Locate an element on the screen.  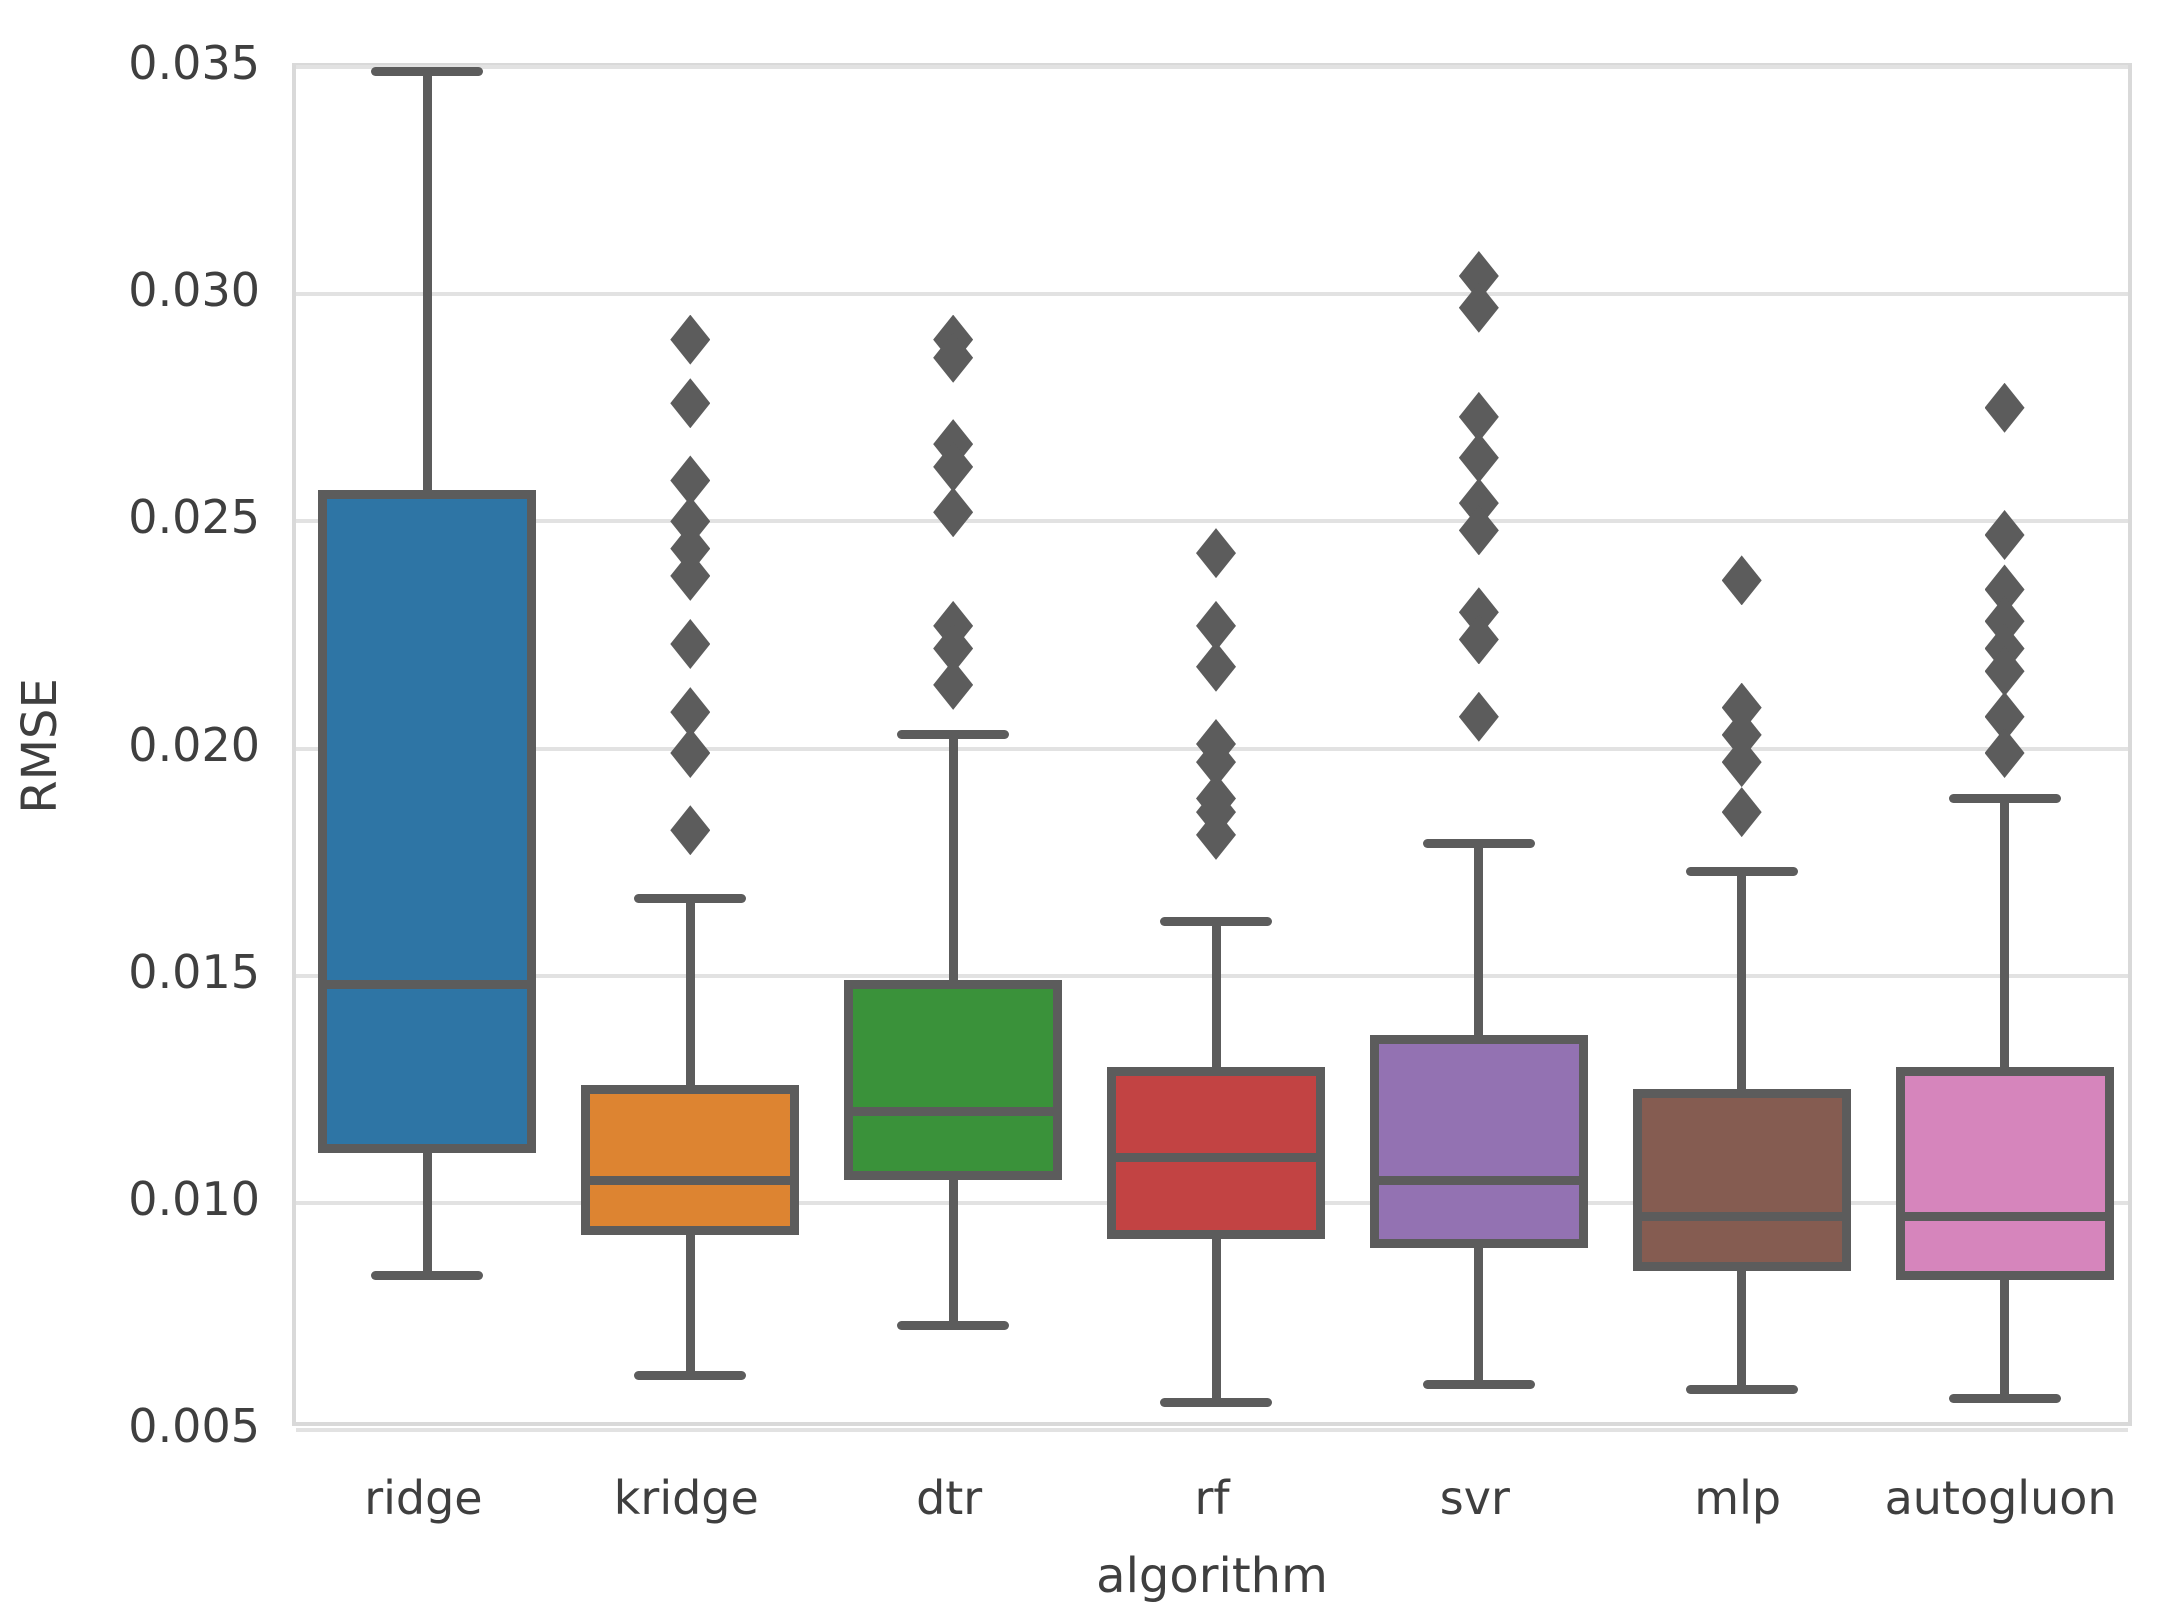
gridline-0.035 is located at coordinates (1212, 67).